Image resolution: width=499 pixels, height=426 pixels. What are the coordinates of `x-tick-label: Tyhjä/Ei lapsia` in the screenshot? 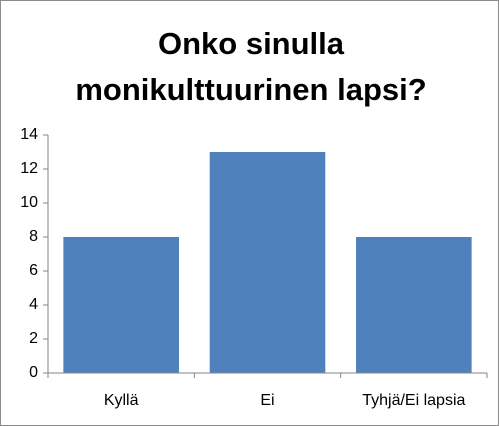 It's located at (413, 400).